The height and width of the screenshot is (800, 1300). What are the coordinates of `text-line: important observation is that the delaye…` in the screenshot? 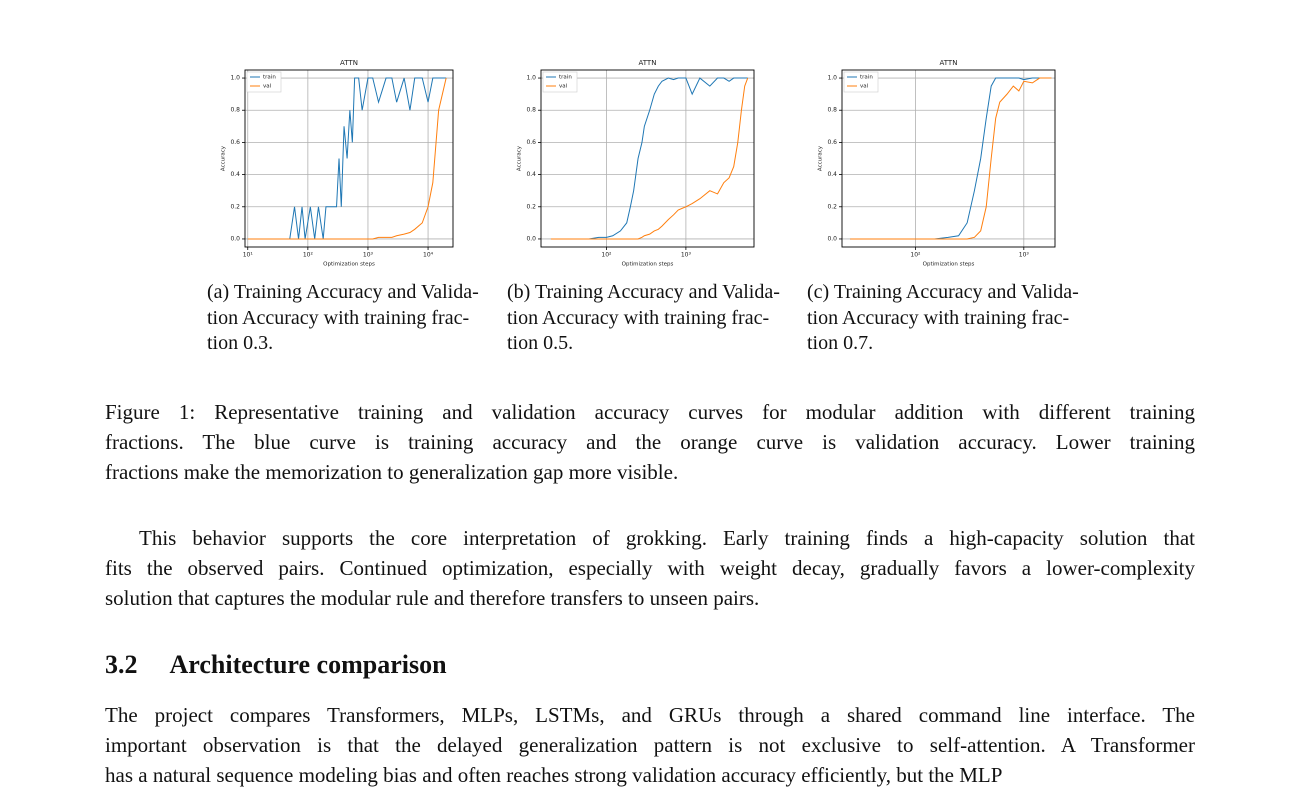 It's located at (650, 745).